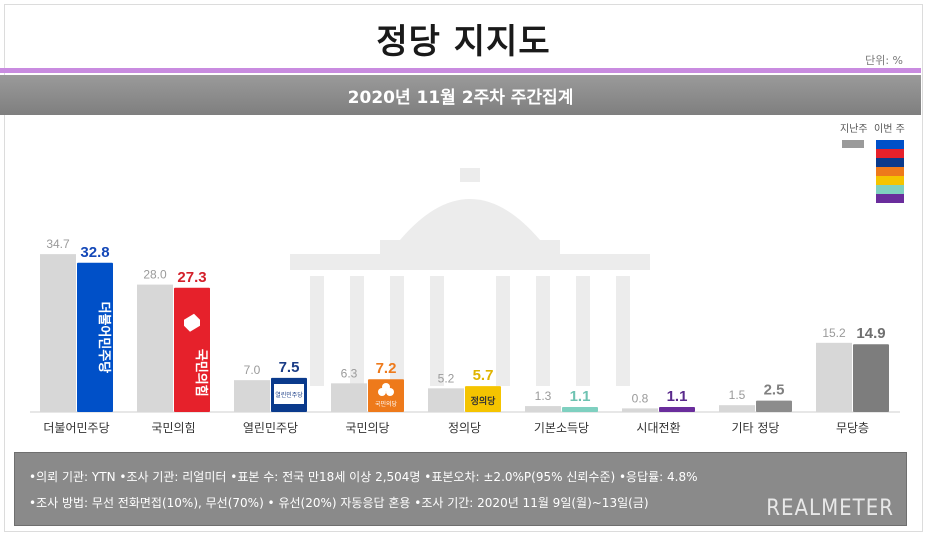 This screenshot has width=927, height=536. What do you see at coordinates (834, 333) in the screenshot?
I see `data-label-previous: 15.2` at bounding box center [834, 333].